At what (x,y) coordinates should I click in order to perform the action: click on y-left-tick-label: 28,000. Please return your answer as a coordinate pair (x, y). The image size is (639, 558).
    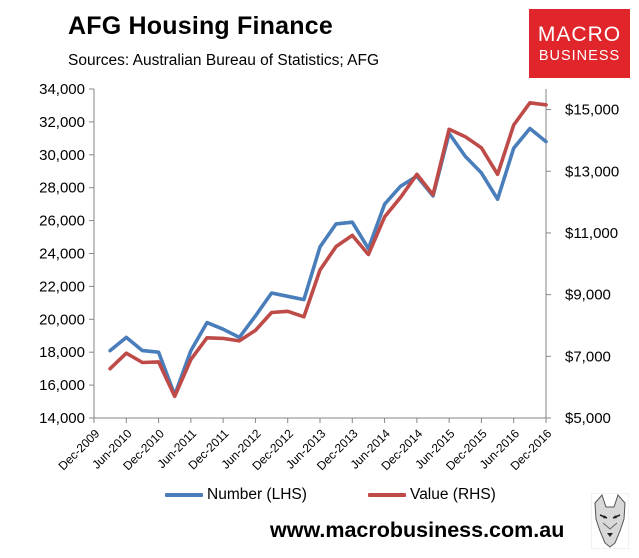
    Looking at the image, I should click on (62, 188).